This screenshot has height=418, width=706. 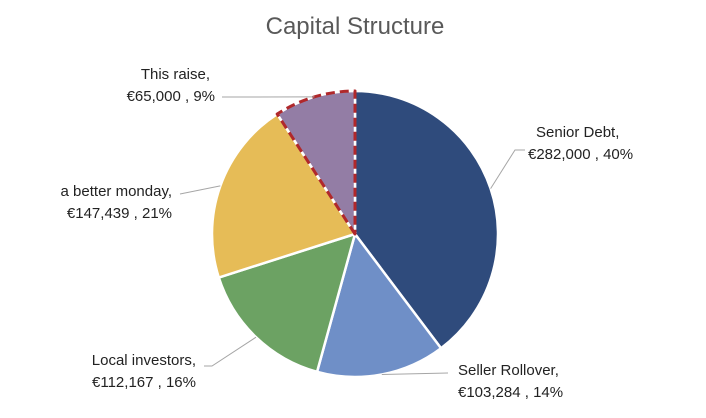 What do you see at coordinates (144, 382) in the screenshot?
I see `label-value-local-investors: €112,167 , 16%` at bounding box center [144, 382].